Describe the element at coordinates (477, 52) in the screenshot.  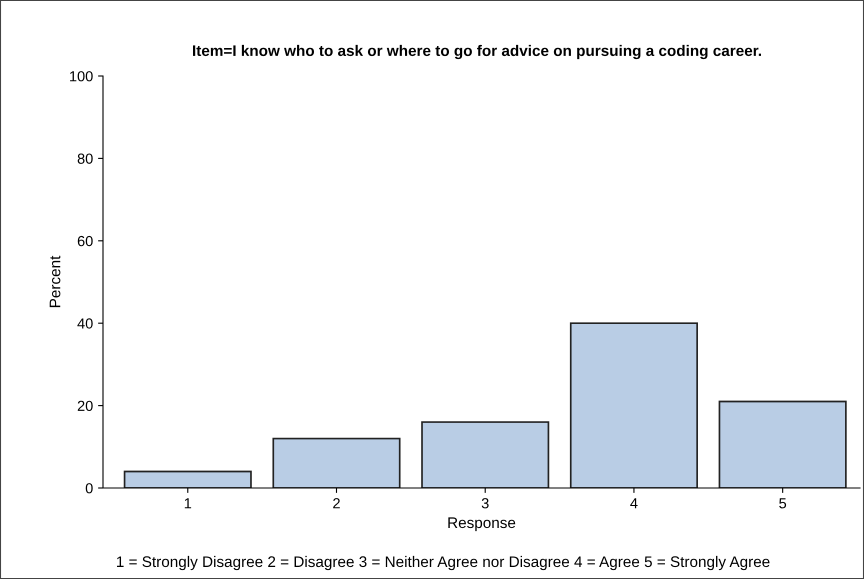
I see `chart-title: Item=I know who to ask or where to go for advice on pursuing a coding career.` at that location.